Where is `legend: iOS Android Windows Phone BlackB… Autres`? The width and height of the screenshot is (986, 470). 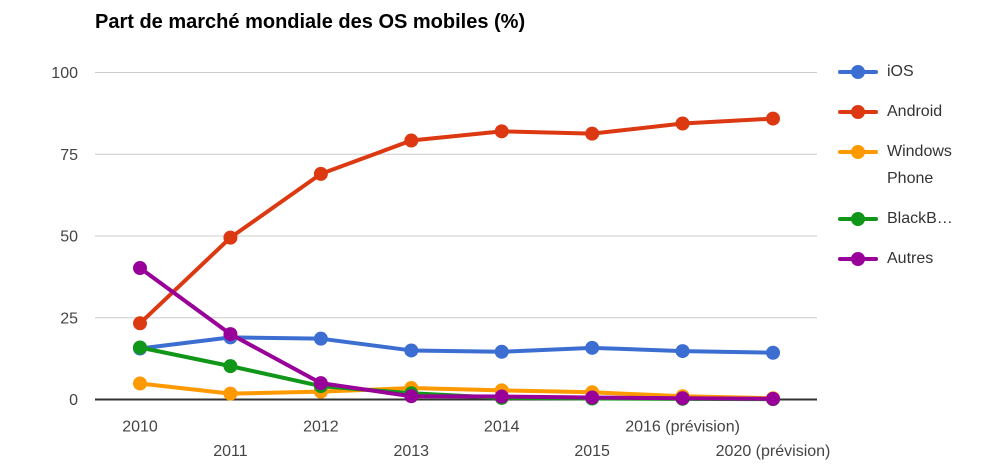 legend: iOS Android Windows Phone BlackB… Autres is located at coordinates (911, 171).